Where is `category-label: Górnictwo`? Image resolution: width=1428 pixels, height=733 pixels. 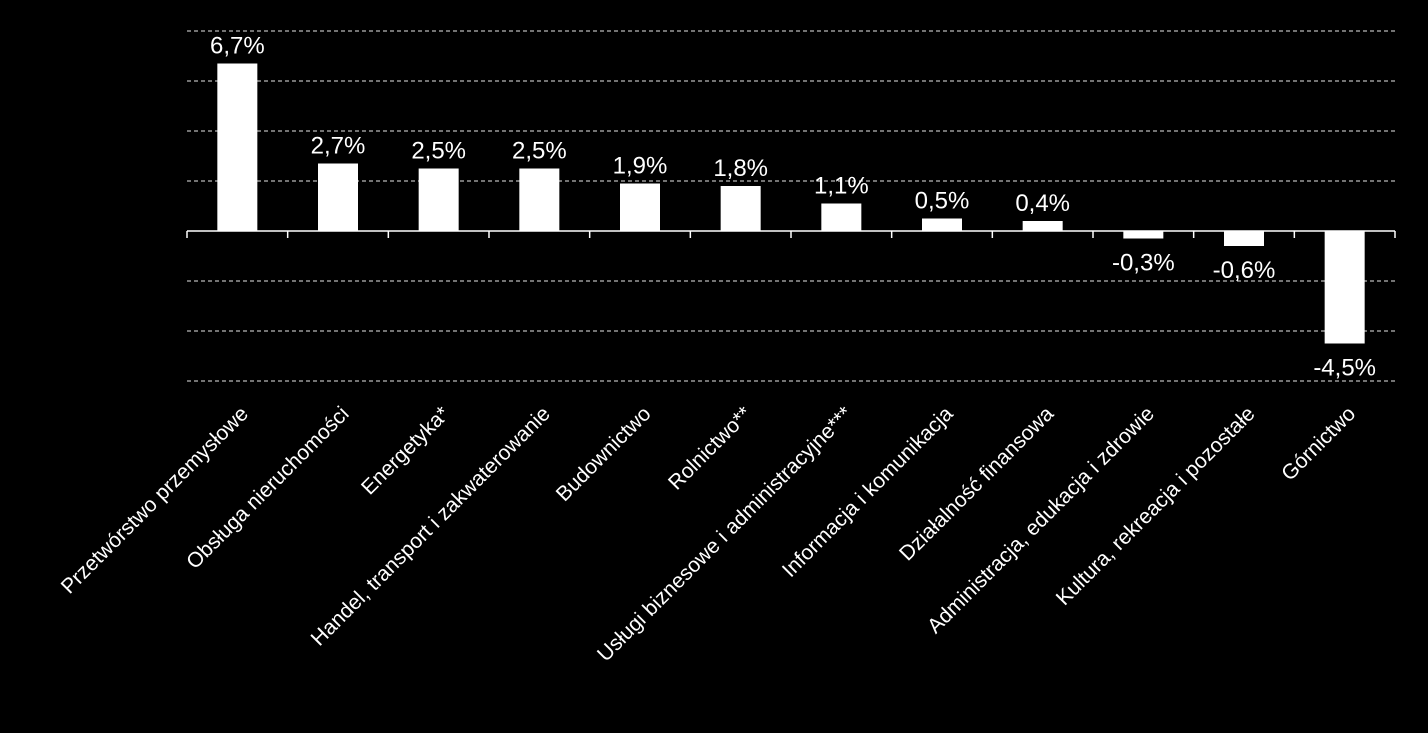
category-label: Górnictwo is located at coordinates (1318, 443).